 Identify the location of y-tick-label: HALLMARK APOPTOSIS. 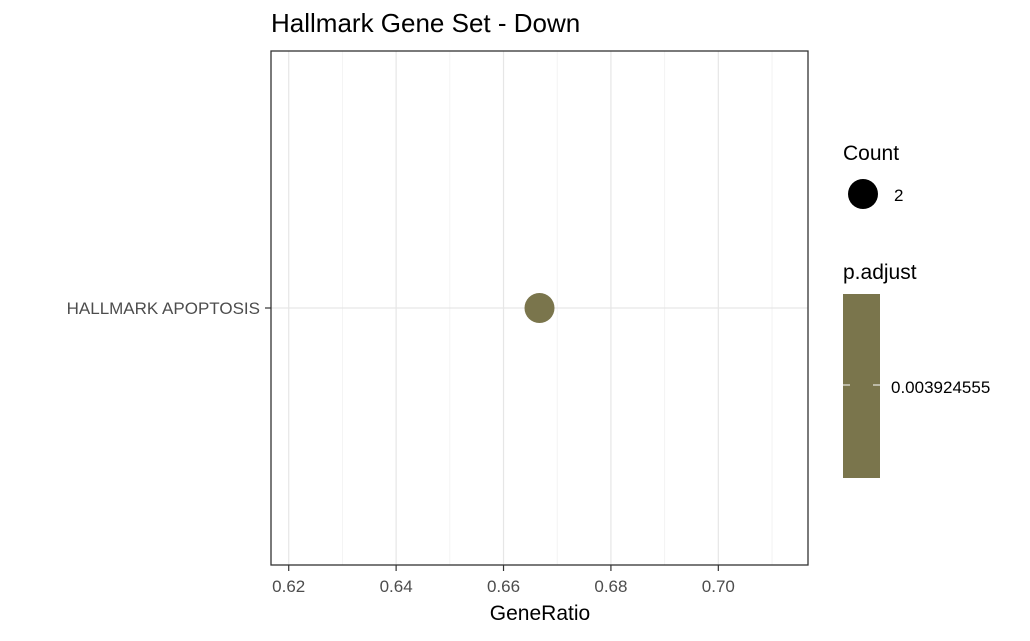
(163, 308).